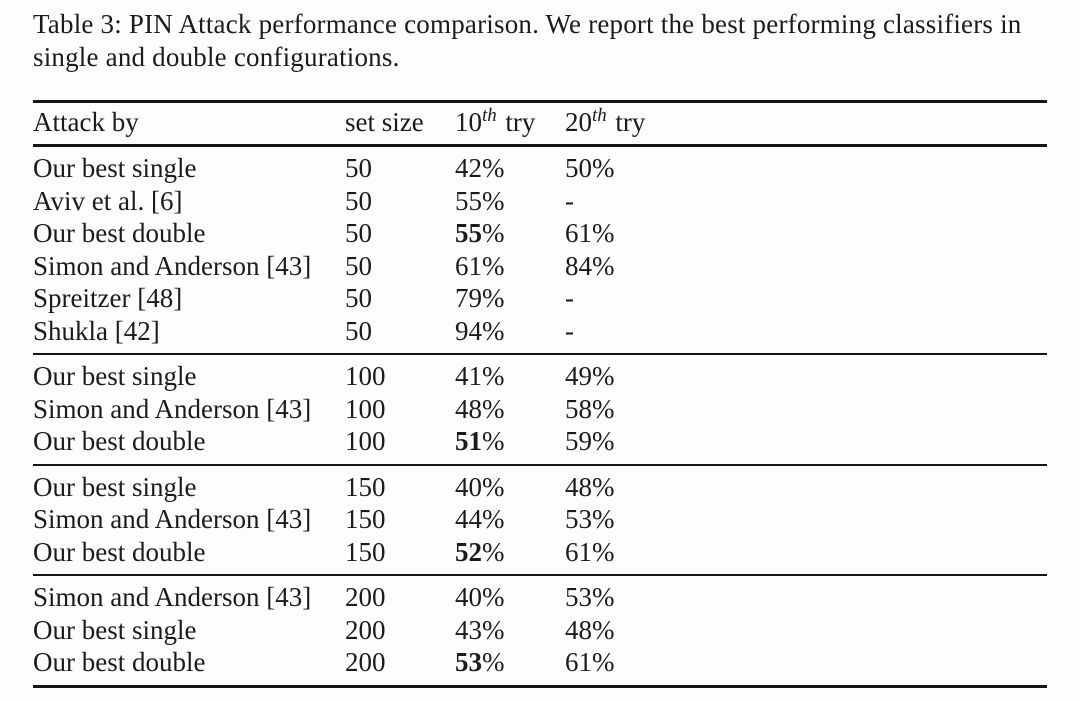 The height and width of the screenshot is (701, 1080). Describe the element at coordinates (480, 629) in the screenshot. I see `cell-10th-try: 43%` at that location.